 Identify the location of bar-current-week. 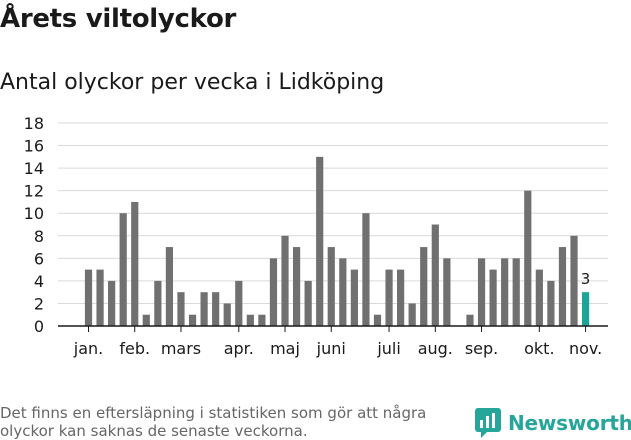
(585, 309).